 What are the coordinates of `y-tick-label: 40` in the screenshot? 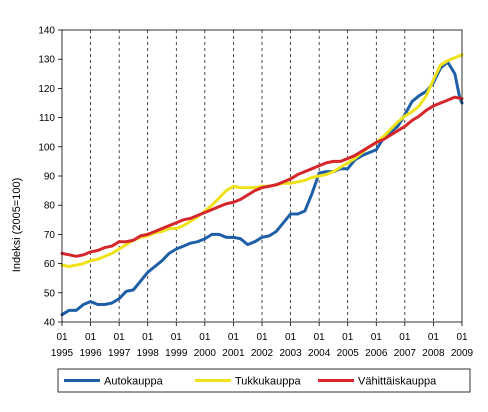 It's located at (50, 323).